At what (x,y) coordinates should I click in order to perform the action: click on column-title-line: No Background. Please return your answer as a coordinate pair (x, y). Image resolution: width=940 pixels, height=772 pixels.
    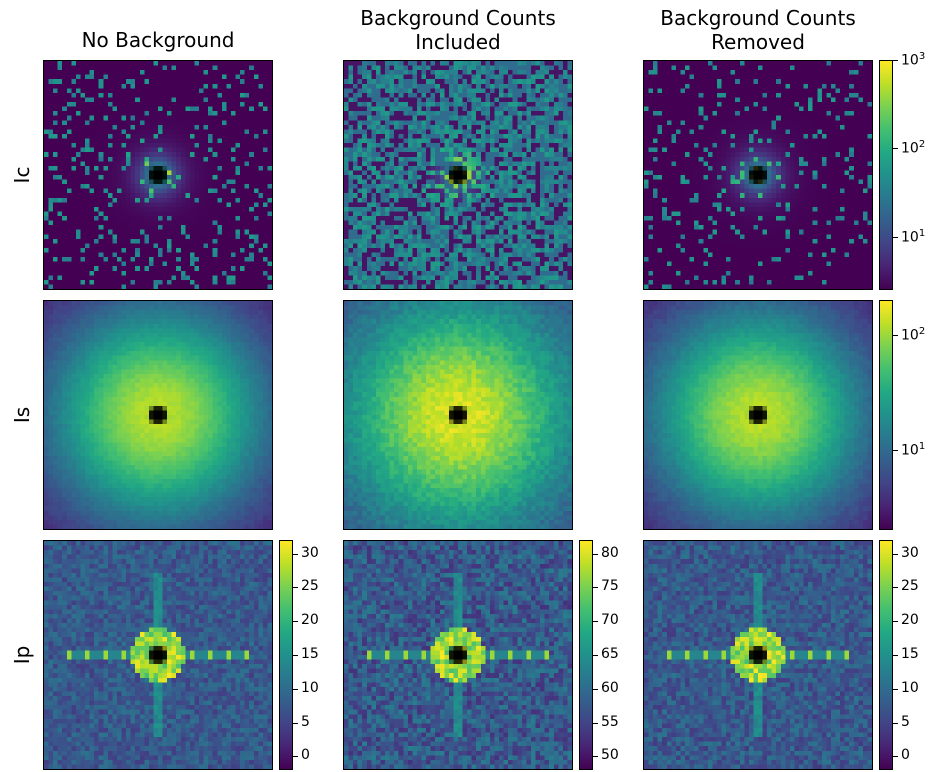
    Looking at the image, I should click on (158, 40).